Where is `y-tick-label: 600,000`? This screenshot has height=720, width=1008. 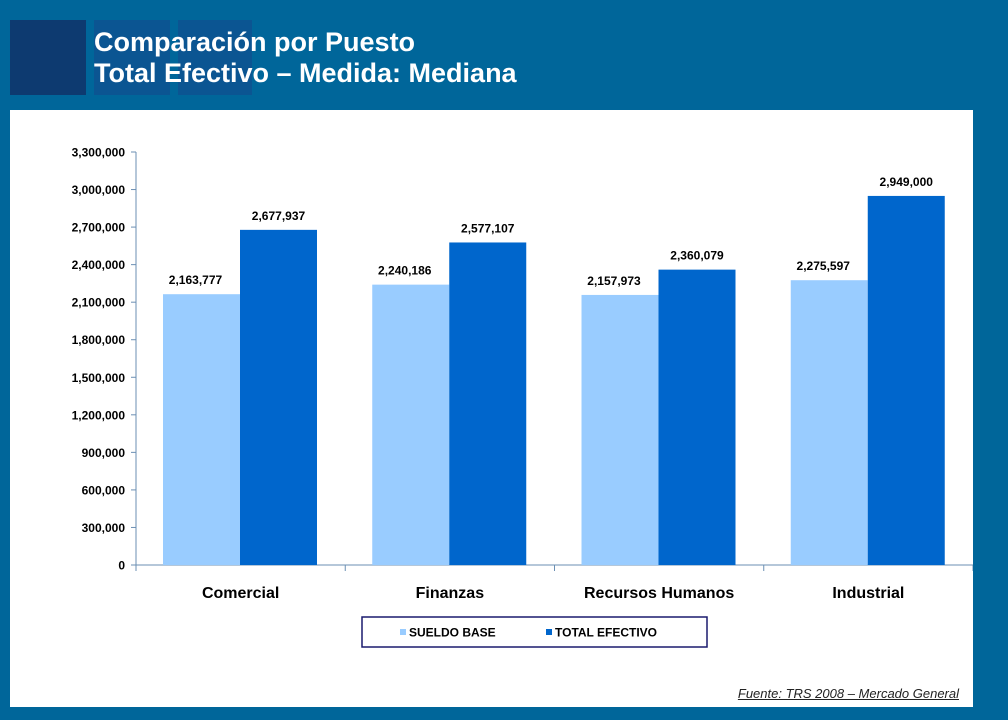 y-tick-label: 600,000 is located at coordinates (104, 490).